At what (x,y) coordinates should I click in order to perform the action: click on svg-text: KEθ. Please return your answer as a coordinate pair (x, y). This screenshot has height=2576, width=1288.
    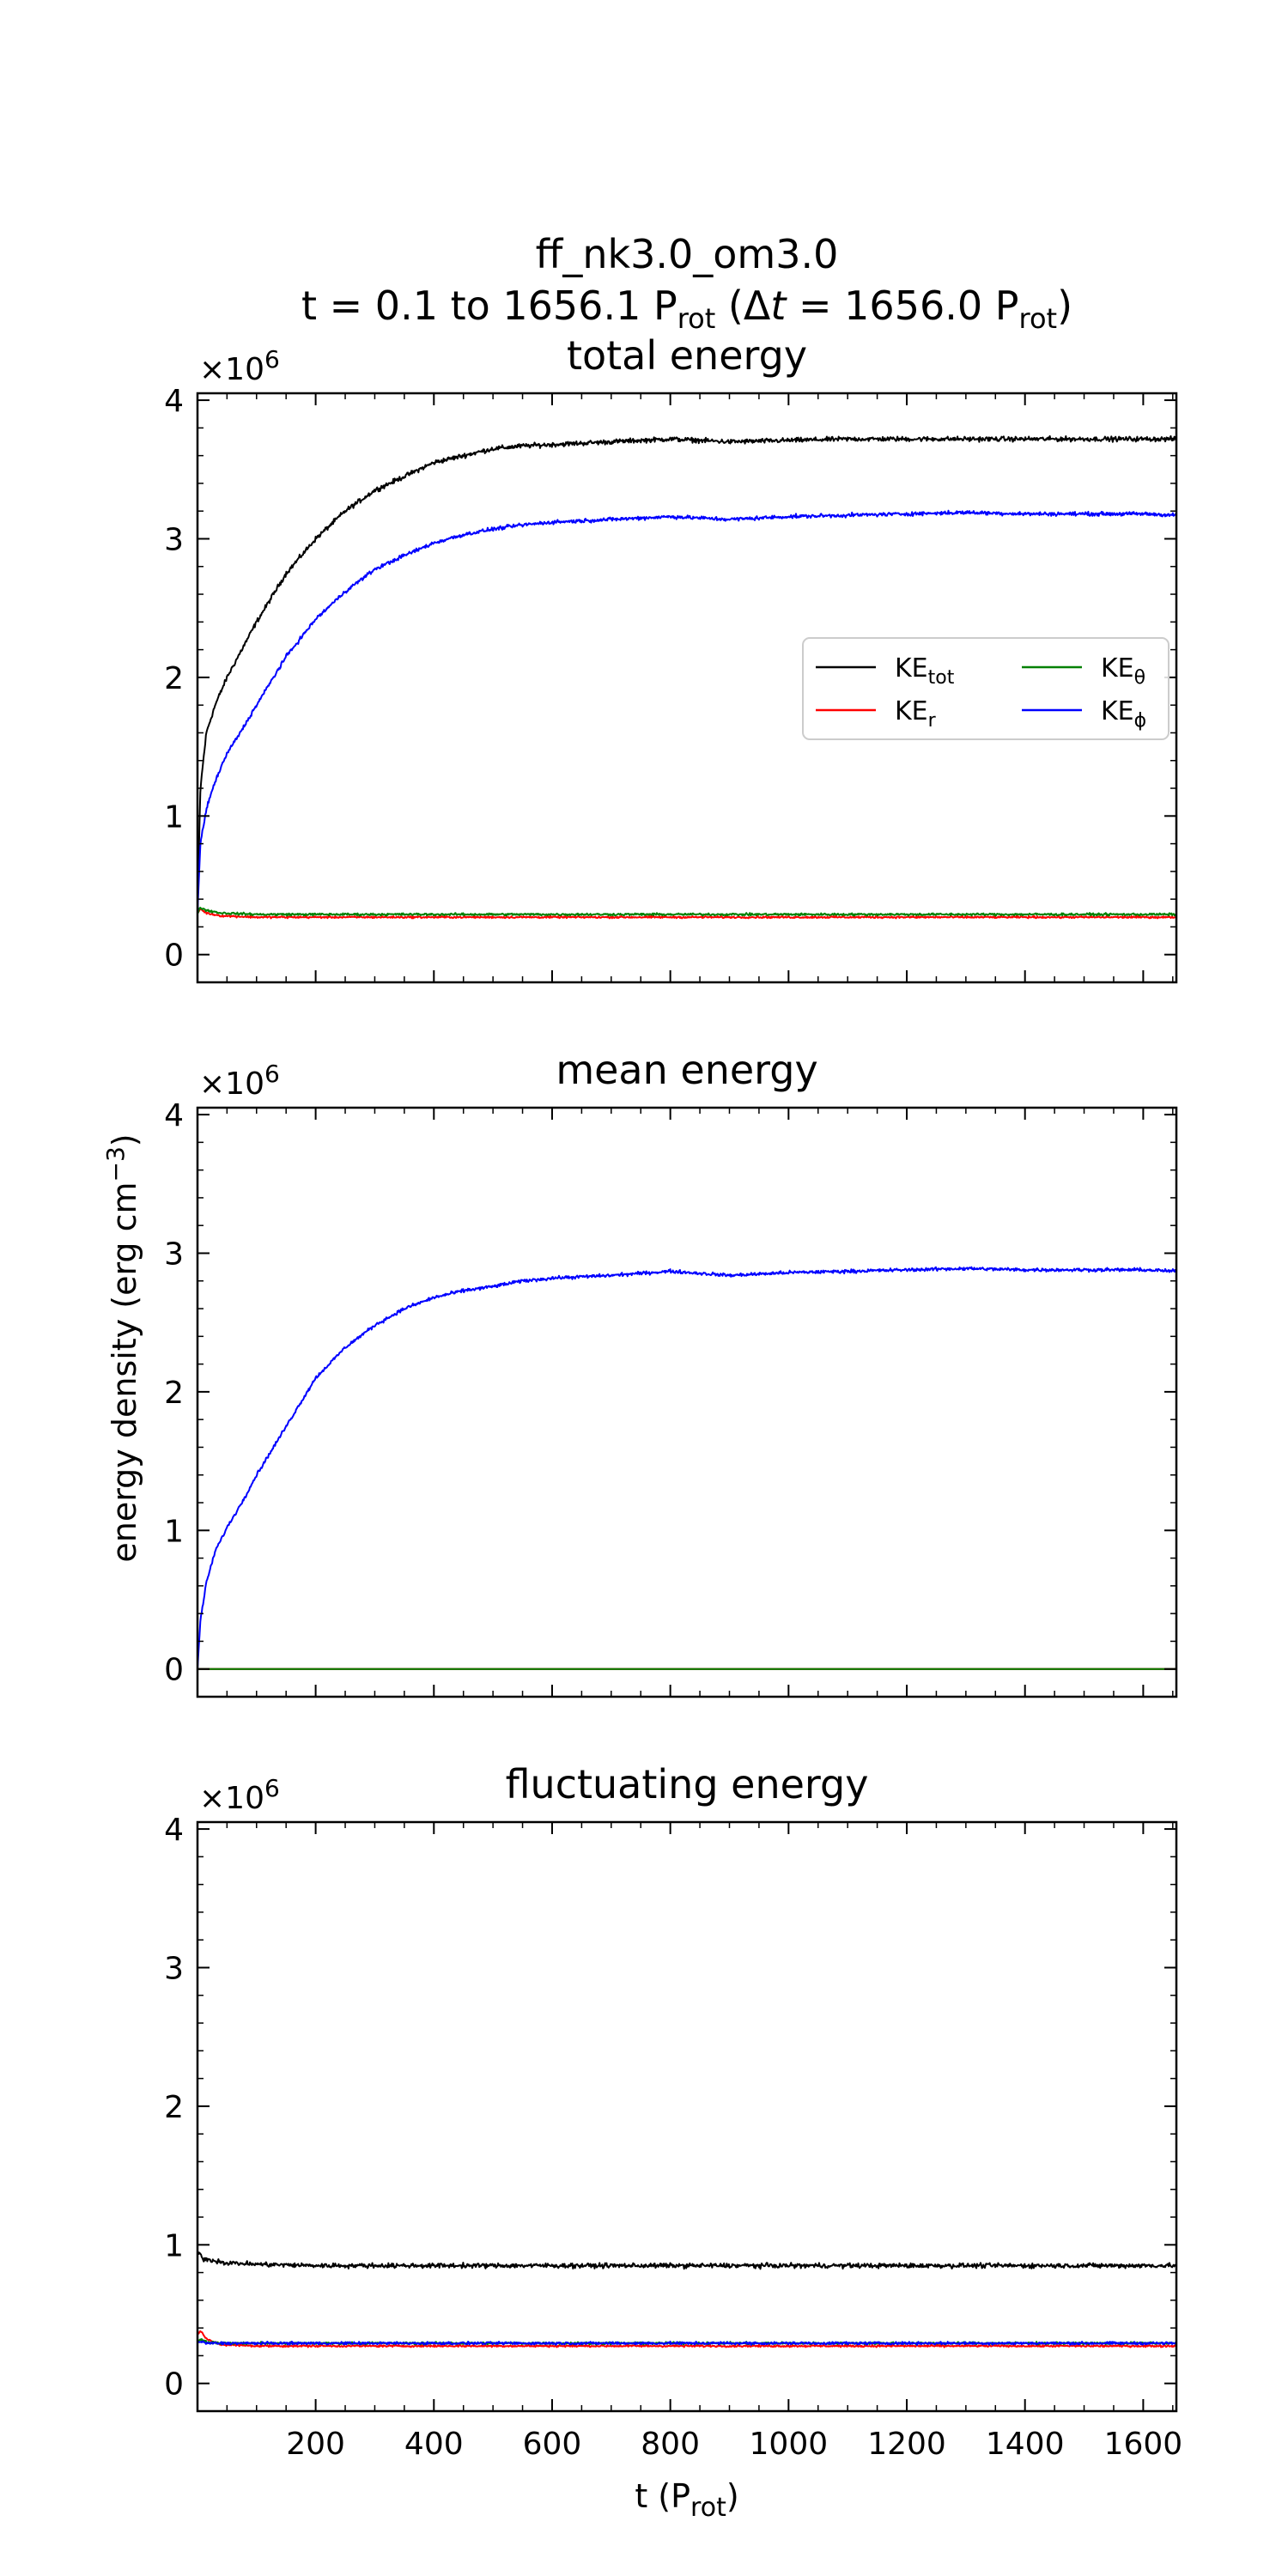
    Looking at the image, I should click on (1123, 671).